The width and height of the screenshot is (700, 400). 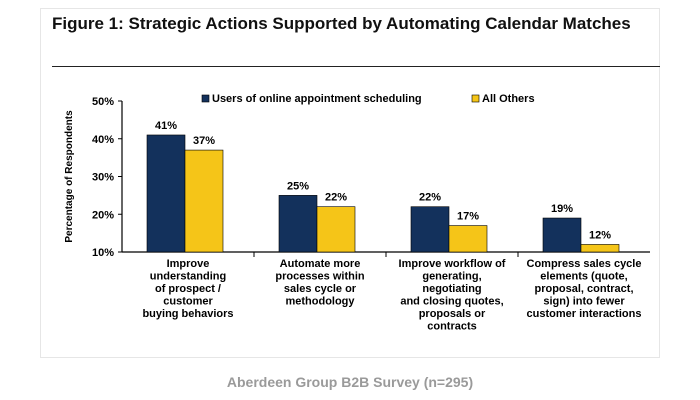 What do you see at coordinates (451, 277) in the screenshot?
I see `x-category-label: generating,` at bounding box center [451, 277].